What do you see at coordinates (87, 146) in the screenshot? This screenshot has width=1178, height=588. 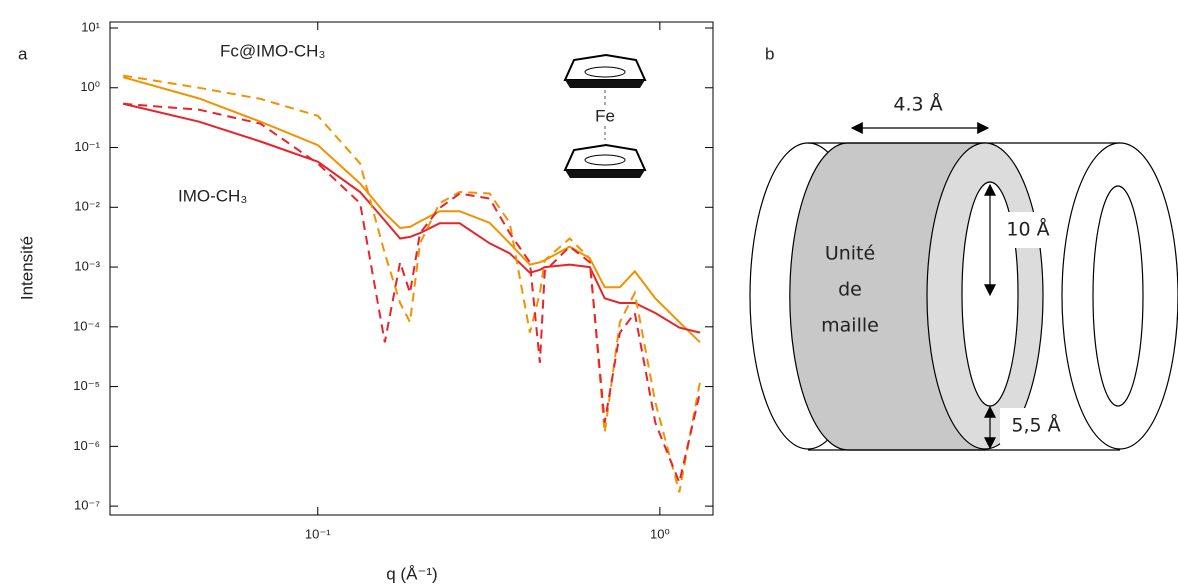 I see `y-tick-label: 10⁻¹` at bounding box center [87, 146].